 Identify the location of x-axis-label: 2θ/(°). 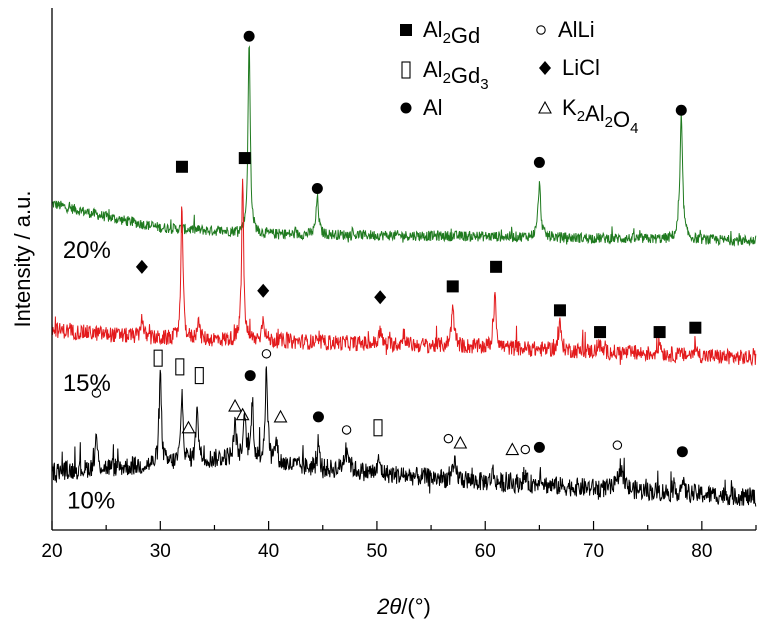
(403, 606).